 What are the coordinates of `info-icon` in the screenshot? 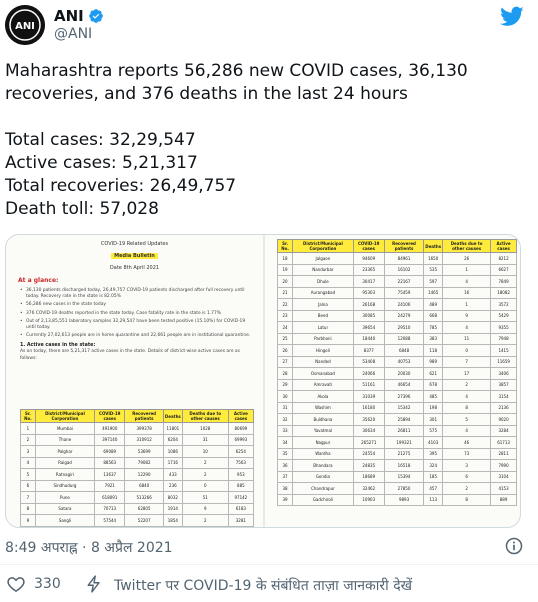 It's located at (514, 546).